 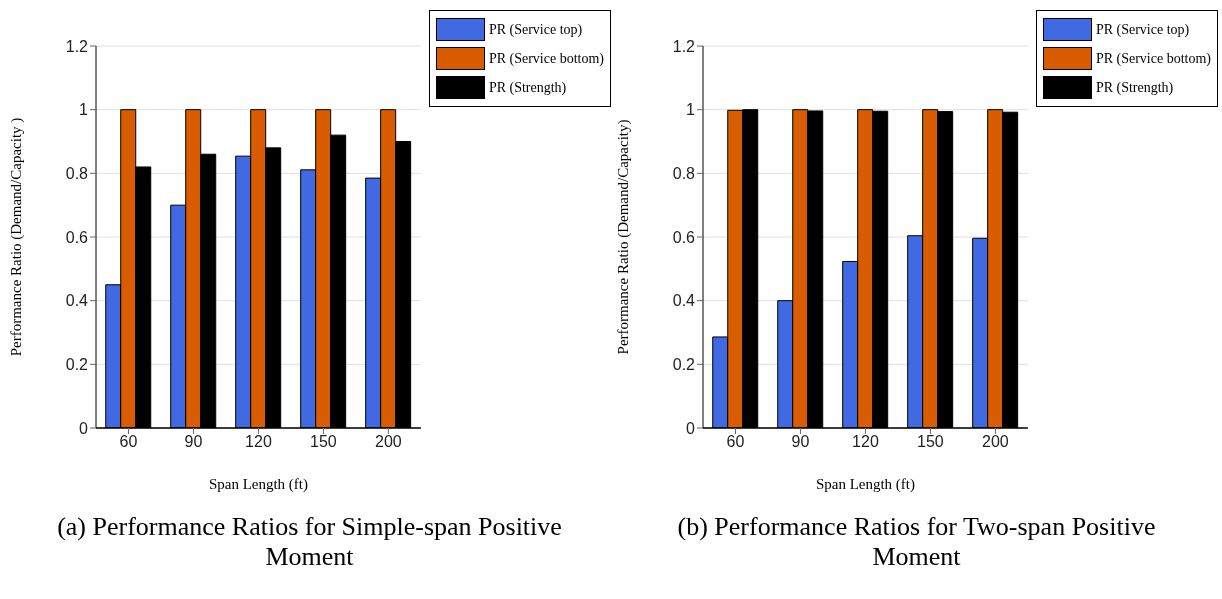 What do you see at coordinates (624, 237) in the screenshot?
I see `y-axis-title: Performance Ratio (Demand/Capacity)` at bounding box center [624, 237].